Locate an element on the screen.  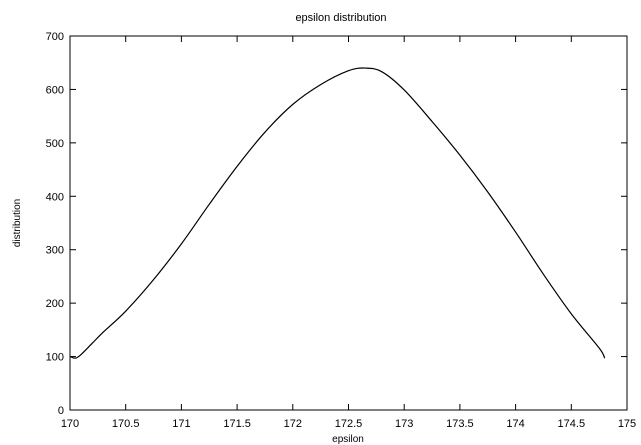
x-tick-label: 174 is located at coordinates (515, 424).